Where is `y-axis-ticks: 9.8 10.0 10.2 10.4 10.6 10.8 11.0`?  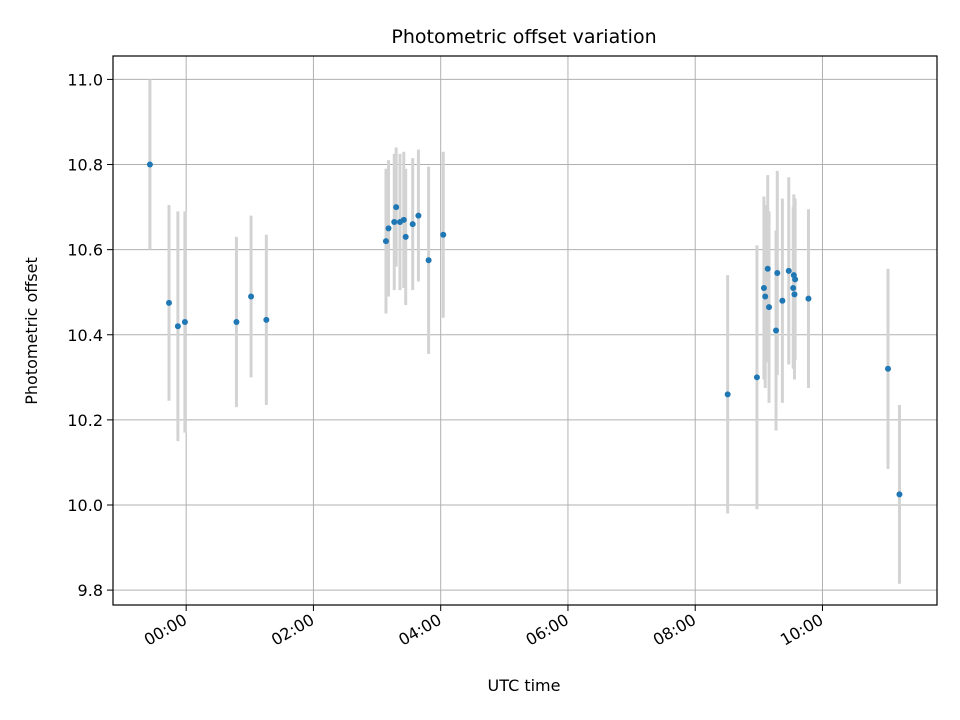
y-axis-ticks: 9.8 10.0 10.2 10.4 10.6 10.8 11.0 is located at coordinates (90, 335).